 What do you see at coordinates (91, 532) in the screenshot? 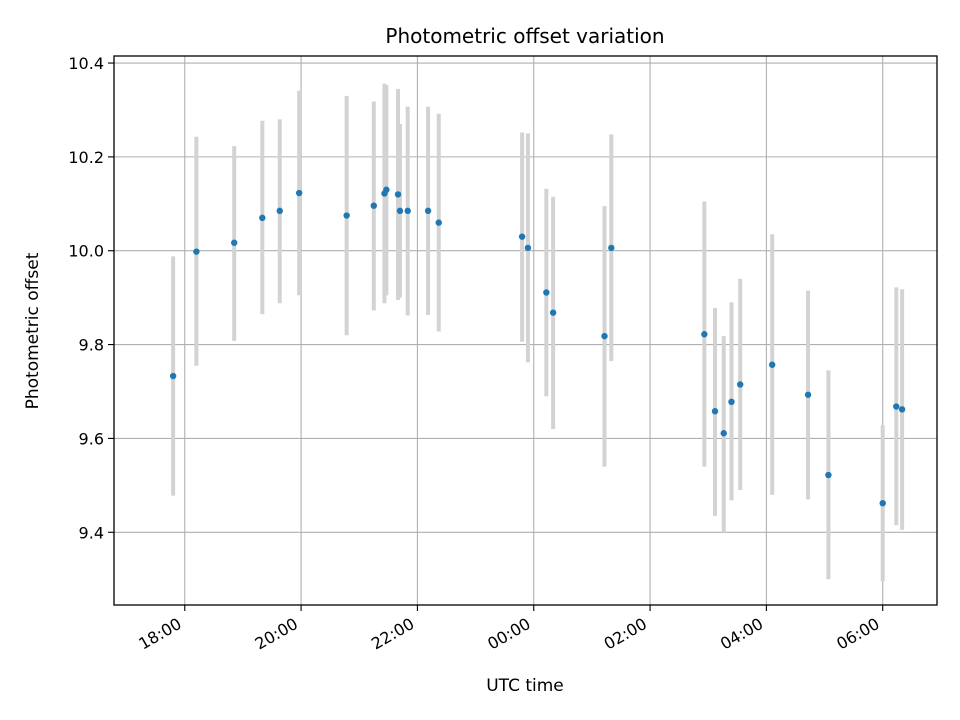
I see `y-tick-label: 9.4` at bounding box center [91, 532].